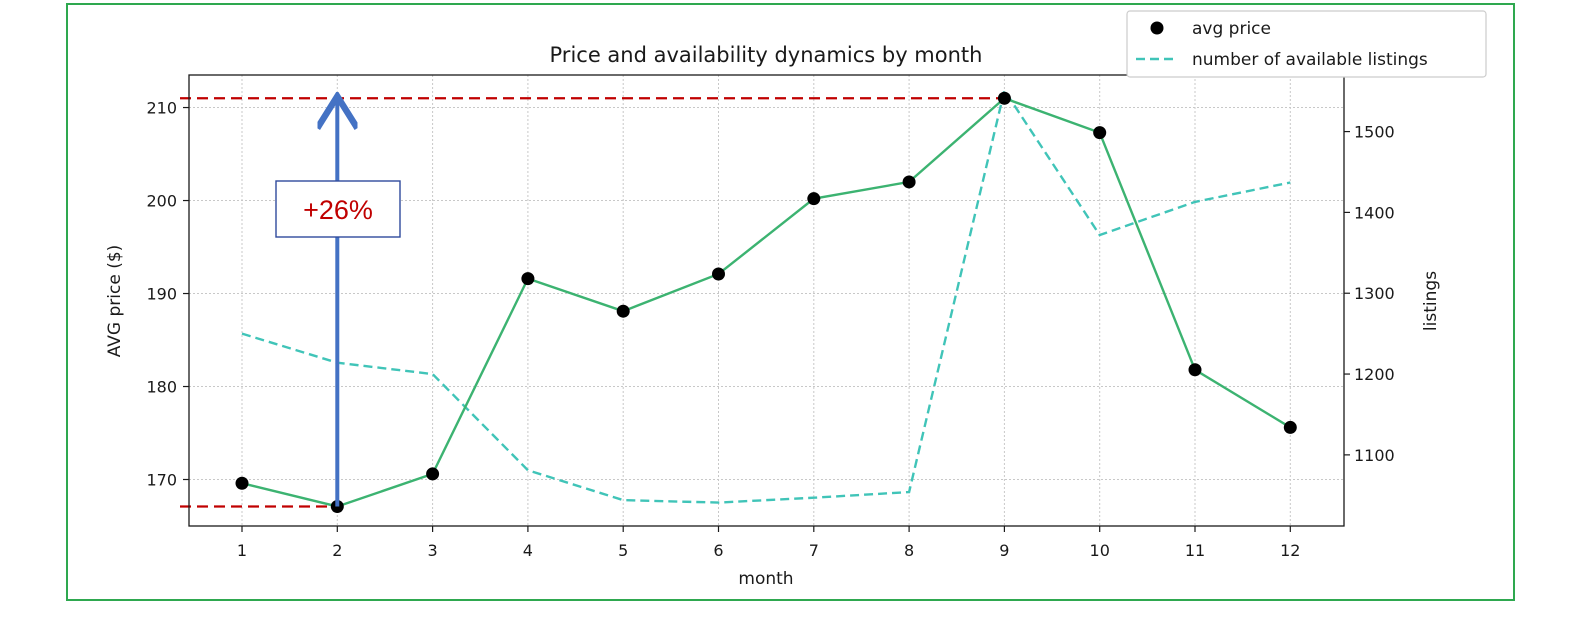  I want to click on y2-tick-label: 1400, so click(1374, 212).